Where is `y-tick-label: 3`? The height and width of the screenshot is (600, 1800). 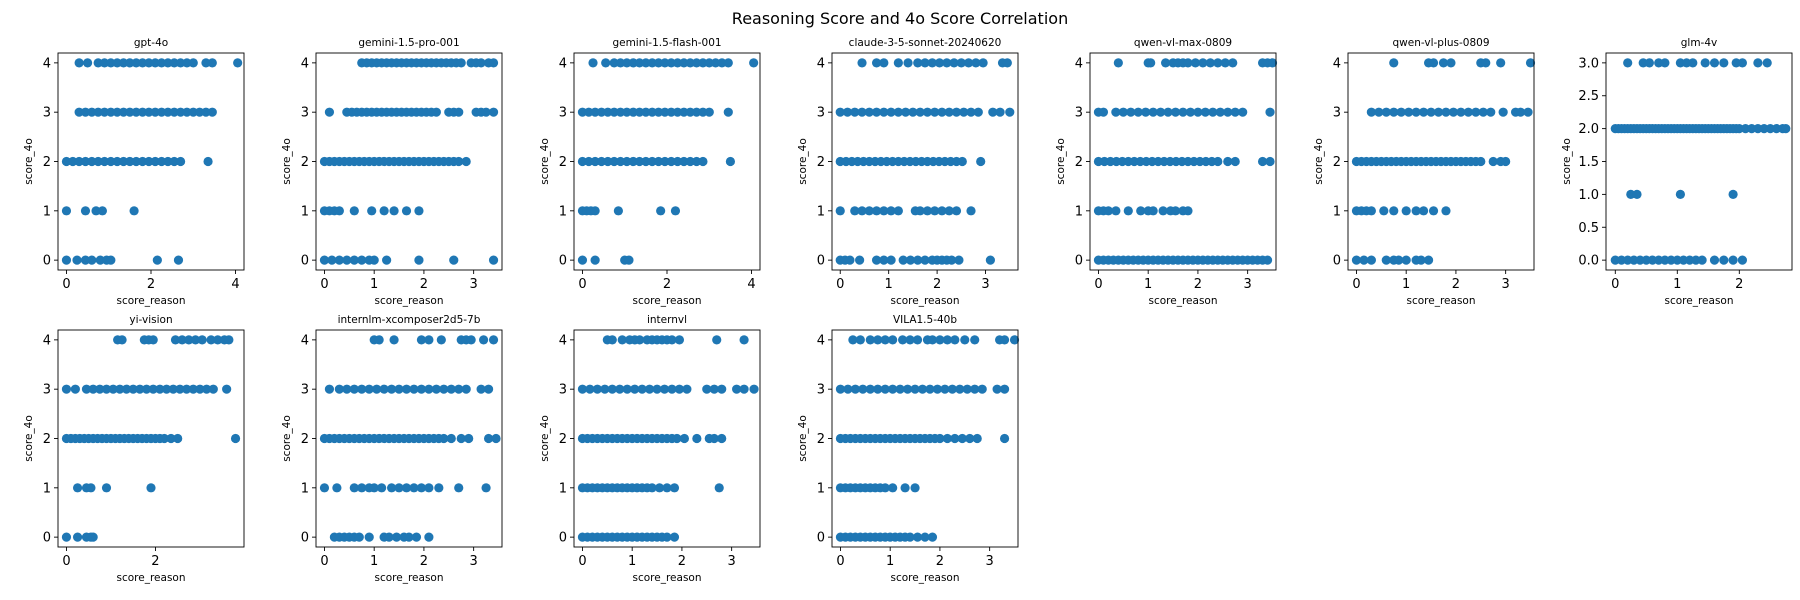
y-tick-label: 3 is located at coordinates (821, 390).